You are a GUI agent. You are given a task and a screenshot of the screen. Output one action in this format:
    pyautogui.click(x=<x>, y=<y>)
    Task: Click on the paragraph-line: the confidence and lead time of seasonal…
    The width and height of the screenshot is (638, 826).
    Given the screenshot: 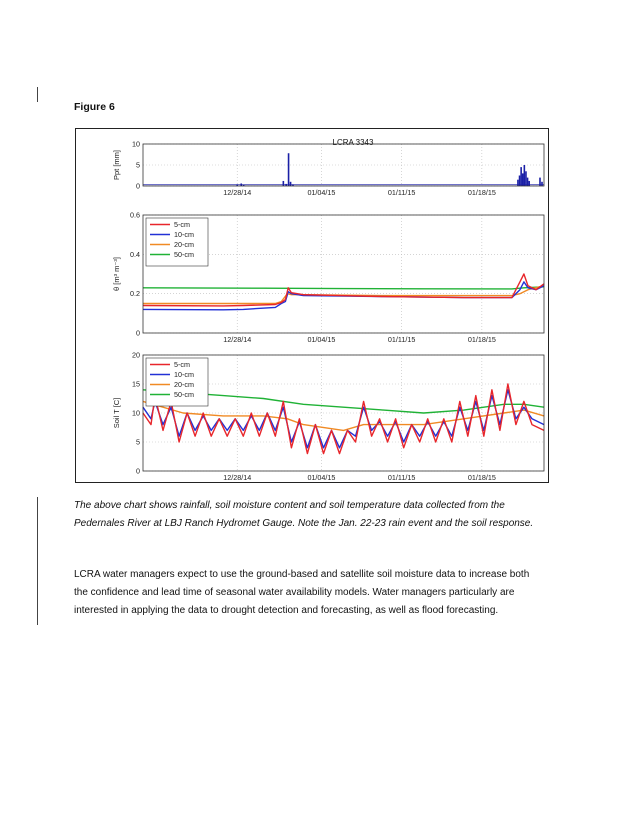 What is the action you would take?
    pyautogui.click(x=294, y=592)
    